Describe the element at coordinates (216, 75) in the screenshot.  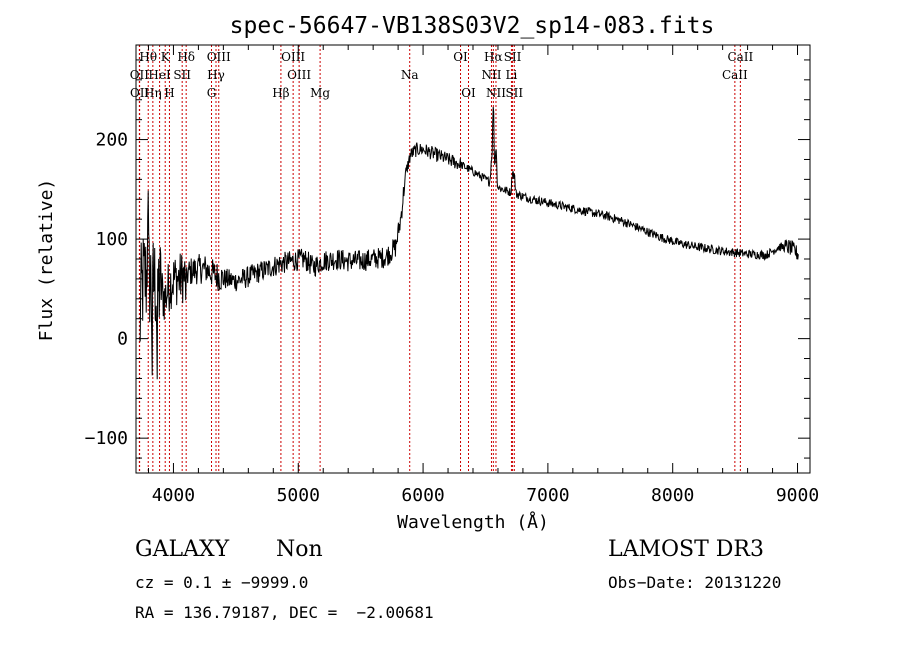
I see `spectral-line-label: Hγ` at that location.